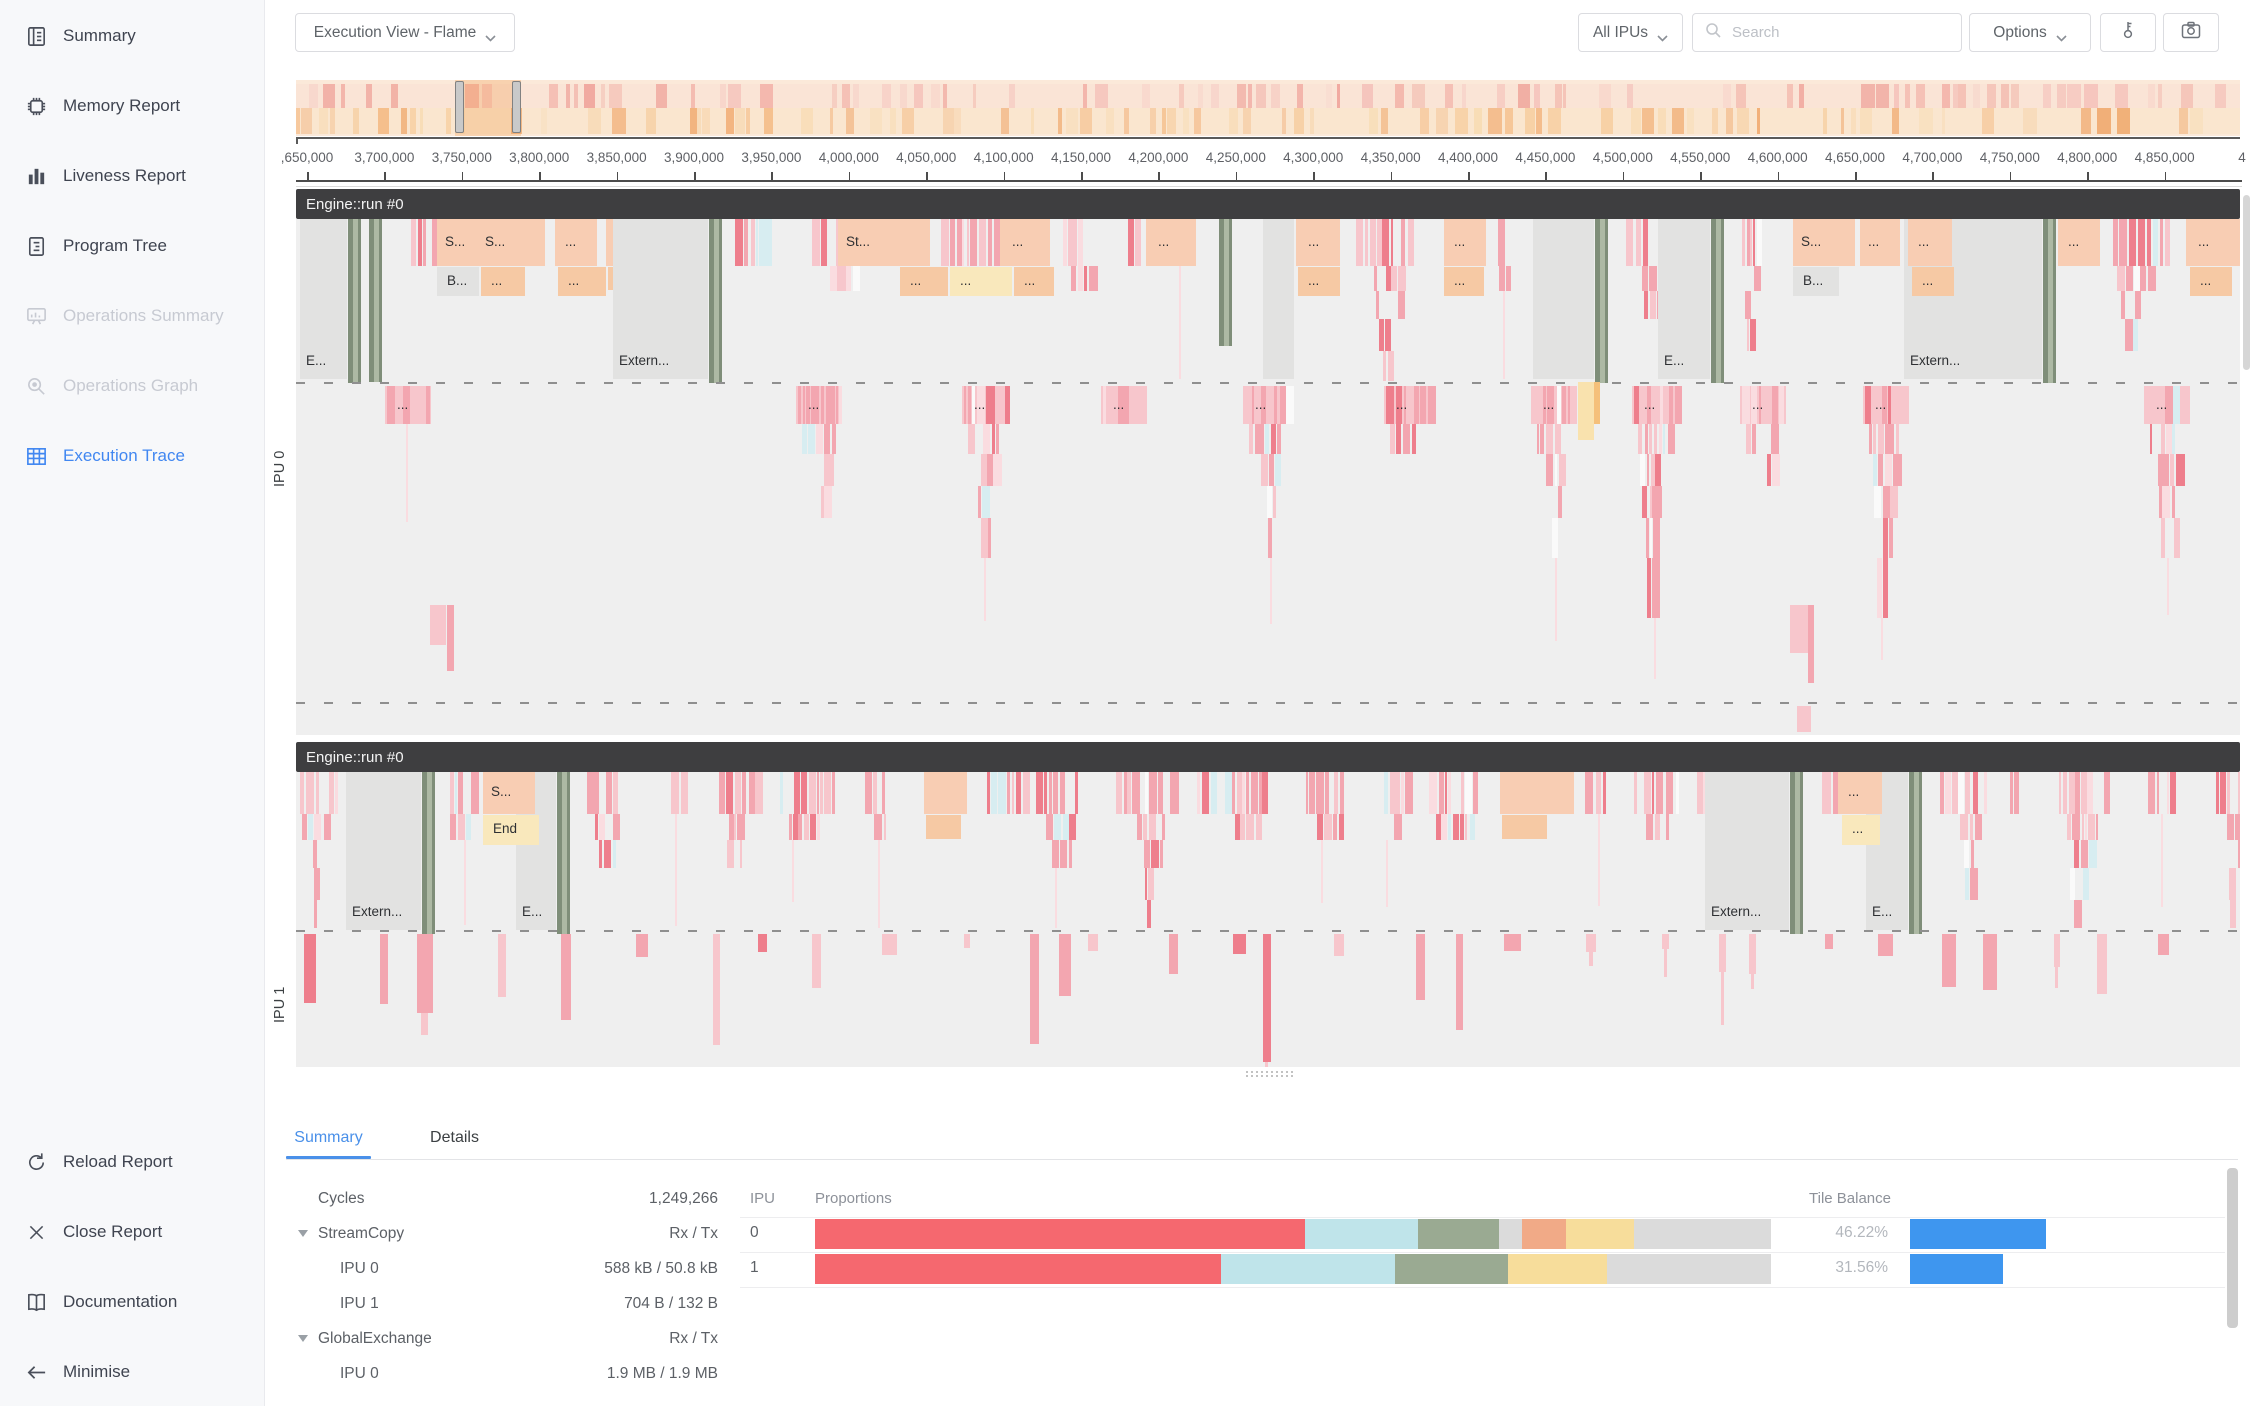  I want to click on sidebar-item-liveness-report: Liveness Report, so click(132, 176).